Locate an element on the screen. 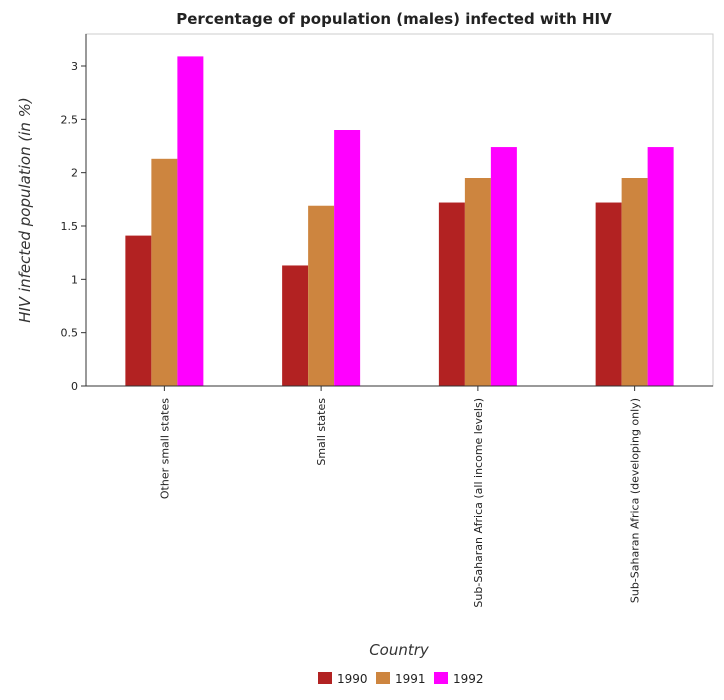 This screenshot has height=700, width=724. y-tick-label: 1 is located at coordinates (74, 279).